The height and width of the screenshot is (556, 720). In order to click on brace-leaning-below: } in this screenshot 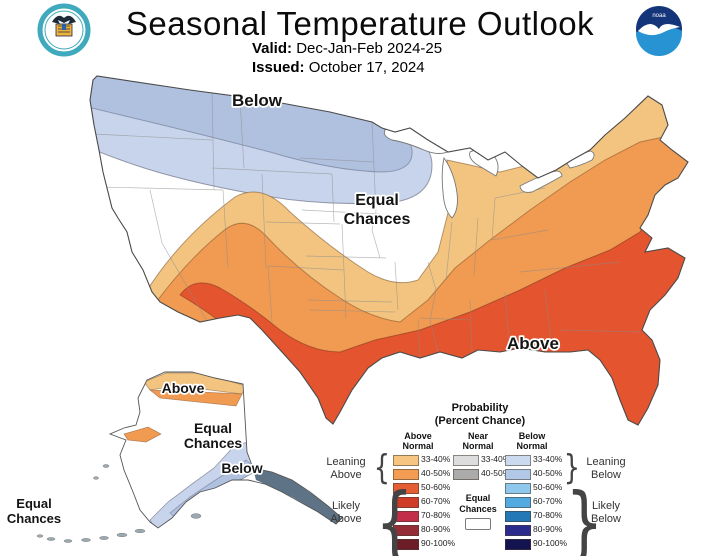, I will do `click(571, 468)`.